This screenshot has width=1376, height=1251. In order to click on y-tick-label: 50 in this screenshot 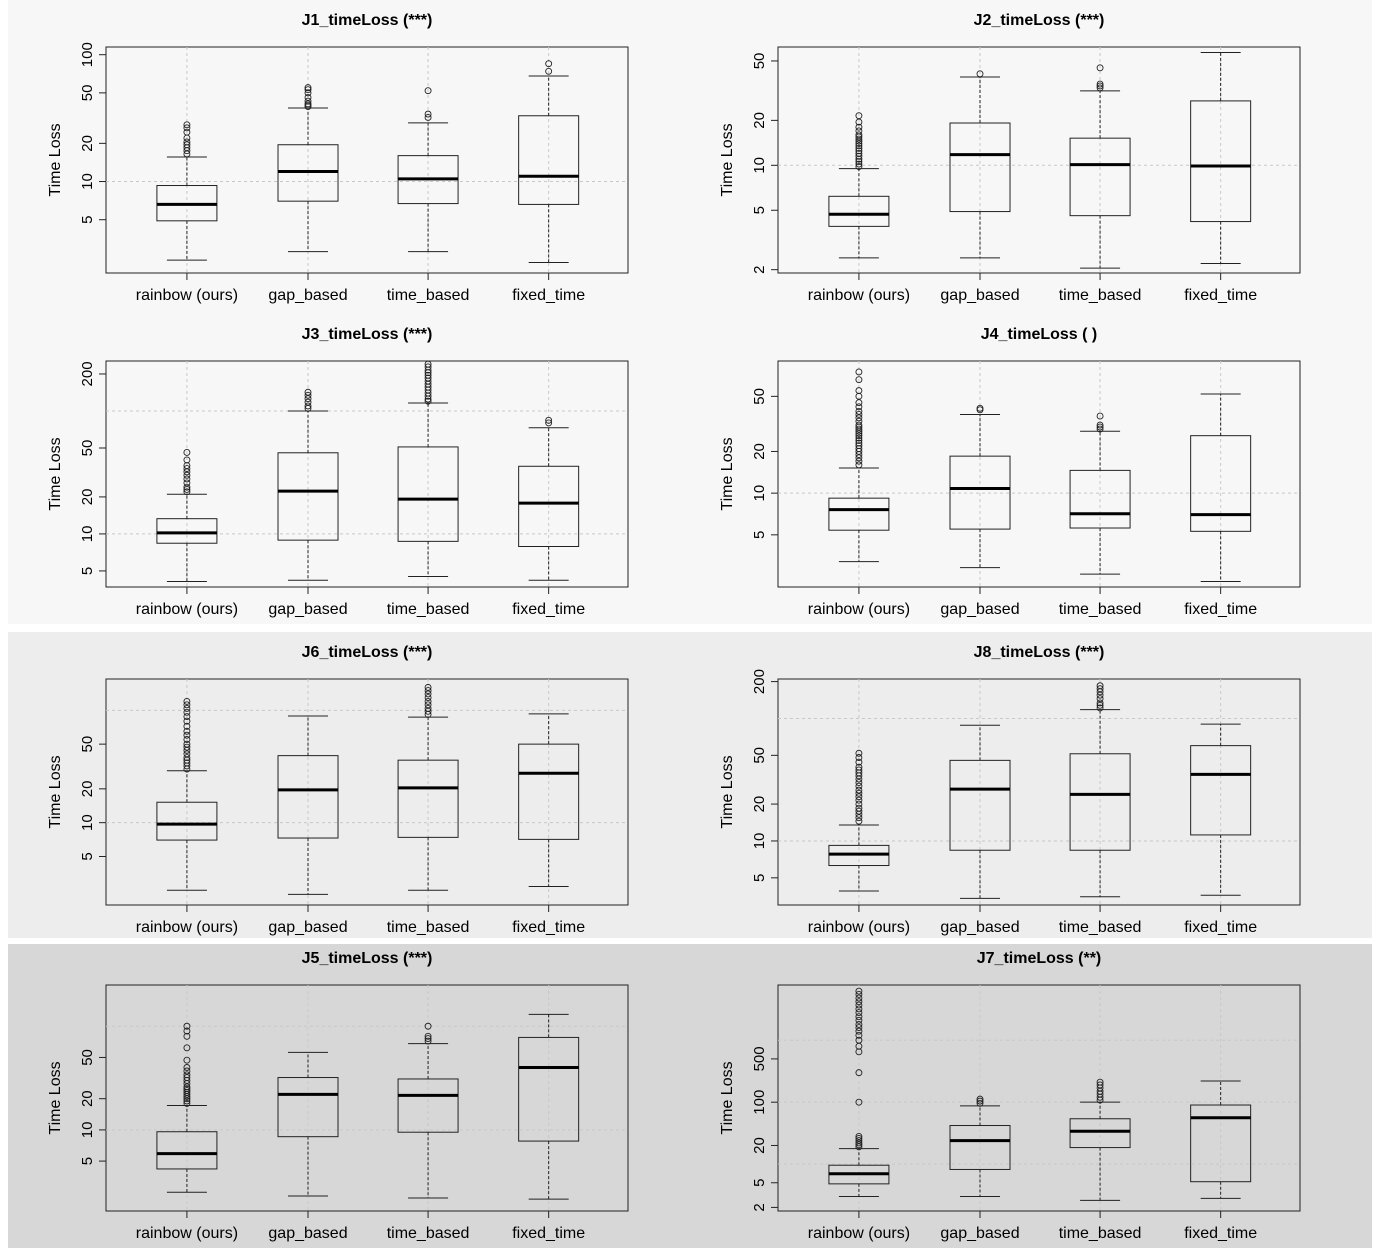, I will do `click(87, 448)`.